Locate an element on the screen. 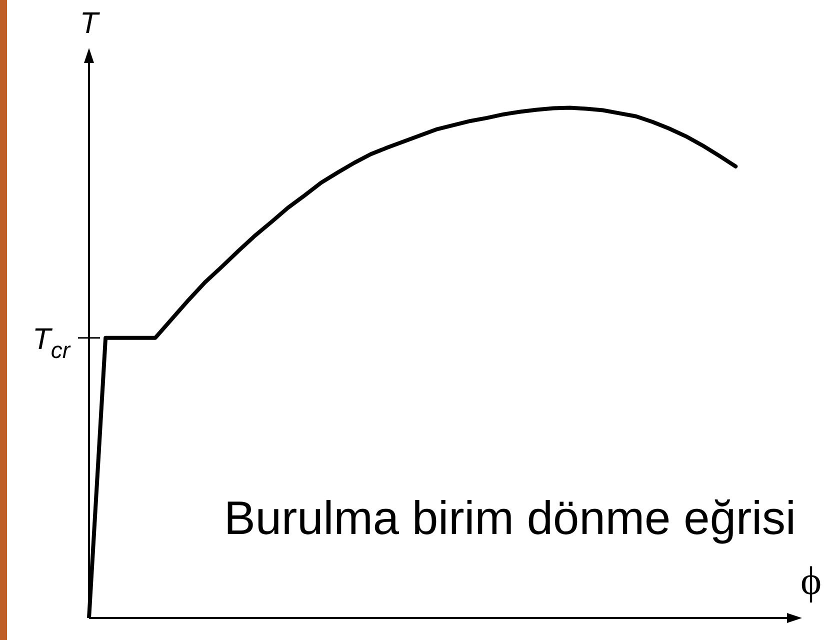  x-axis-title: ϕ is located at coordinates (811, 580).